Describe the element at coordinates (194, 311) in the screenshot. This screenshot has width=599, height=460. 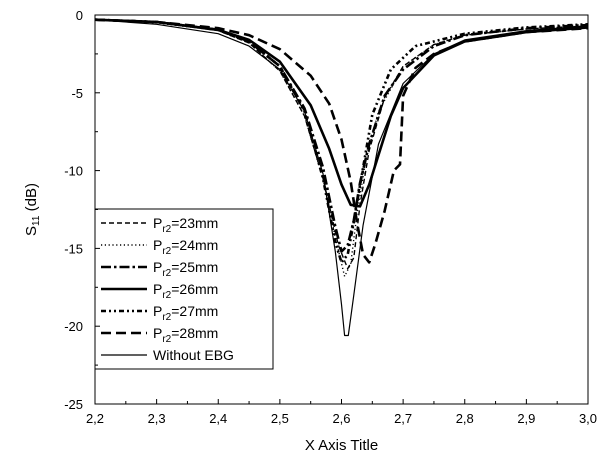
I see `legend-label-rest: =27mm` at that location.